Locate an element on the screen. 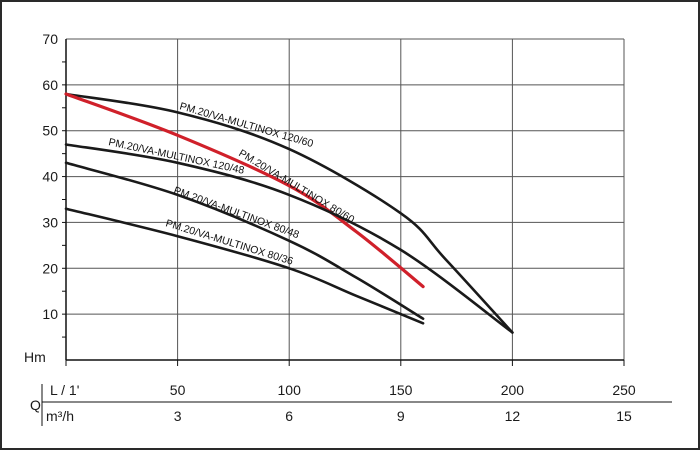  x-tick-label-m3h: 15 is located at coordinates (624, 416).